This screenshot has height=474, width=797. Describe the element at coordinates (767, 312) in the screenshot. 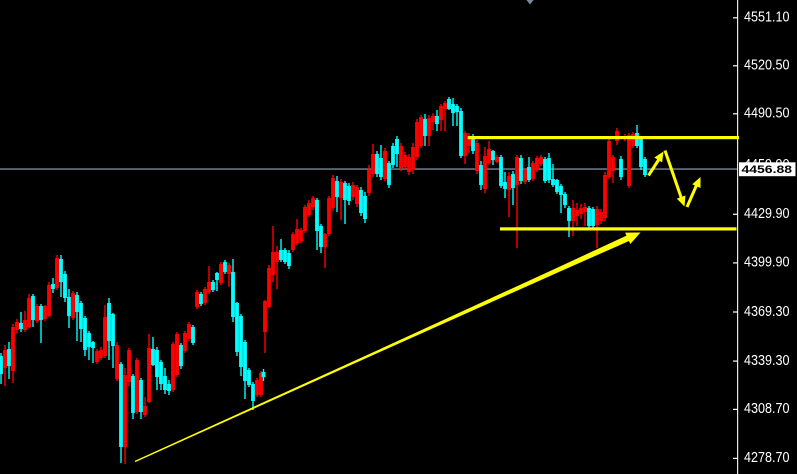

I see `svg-text: 4369.30` at that location.